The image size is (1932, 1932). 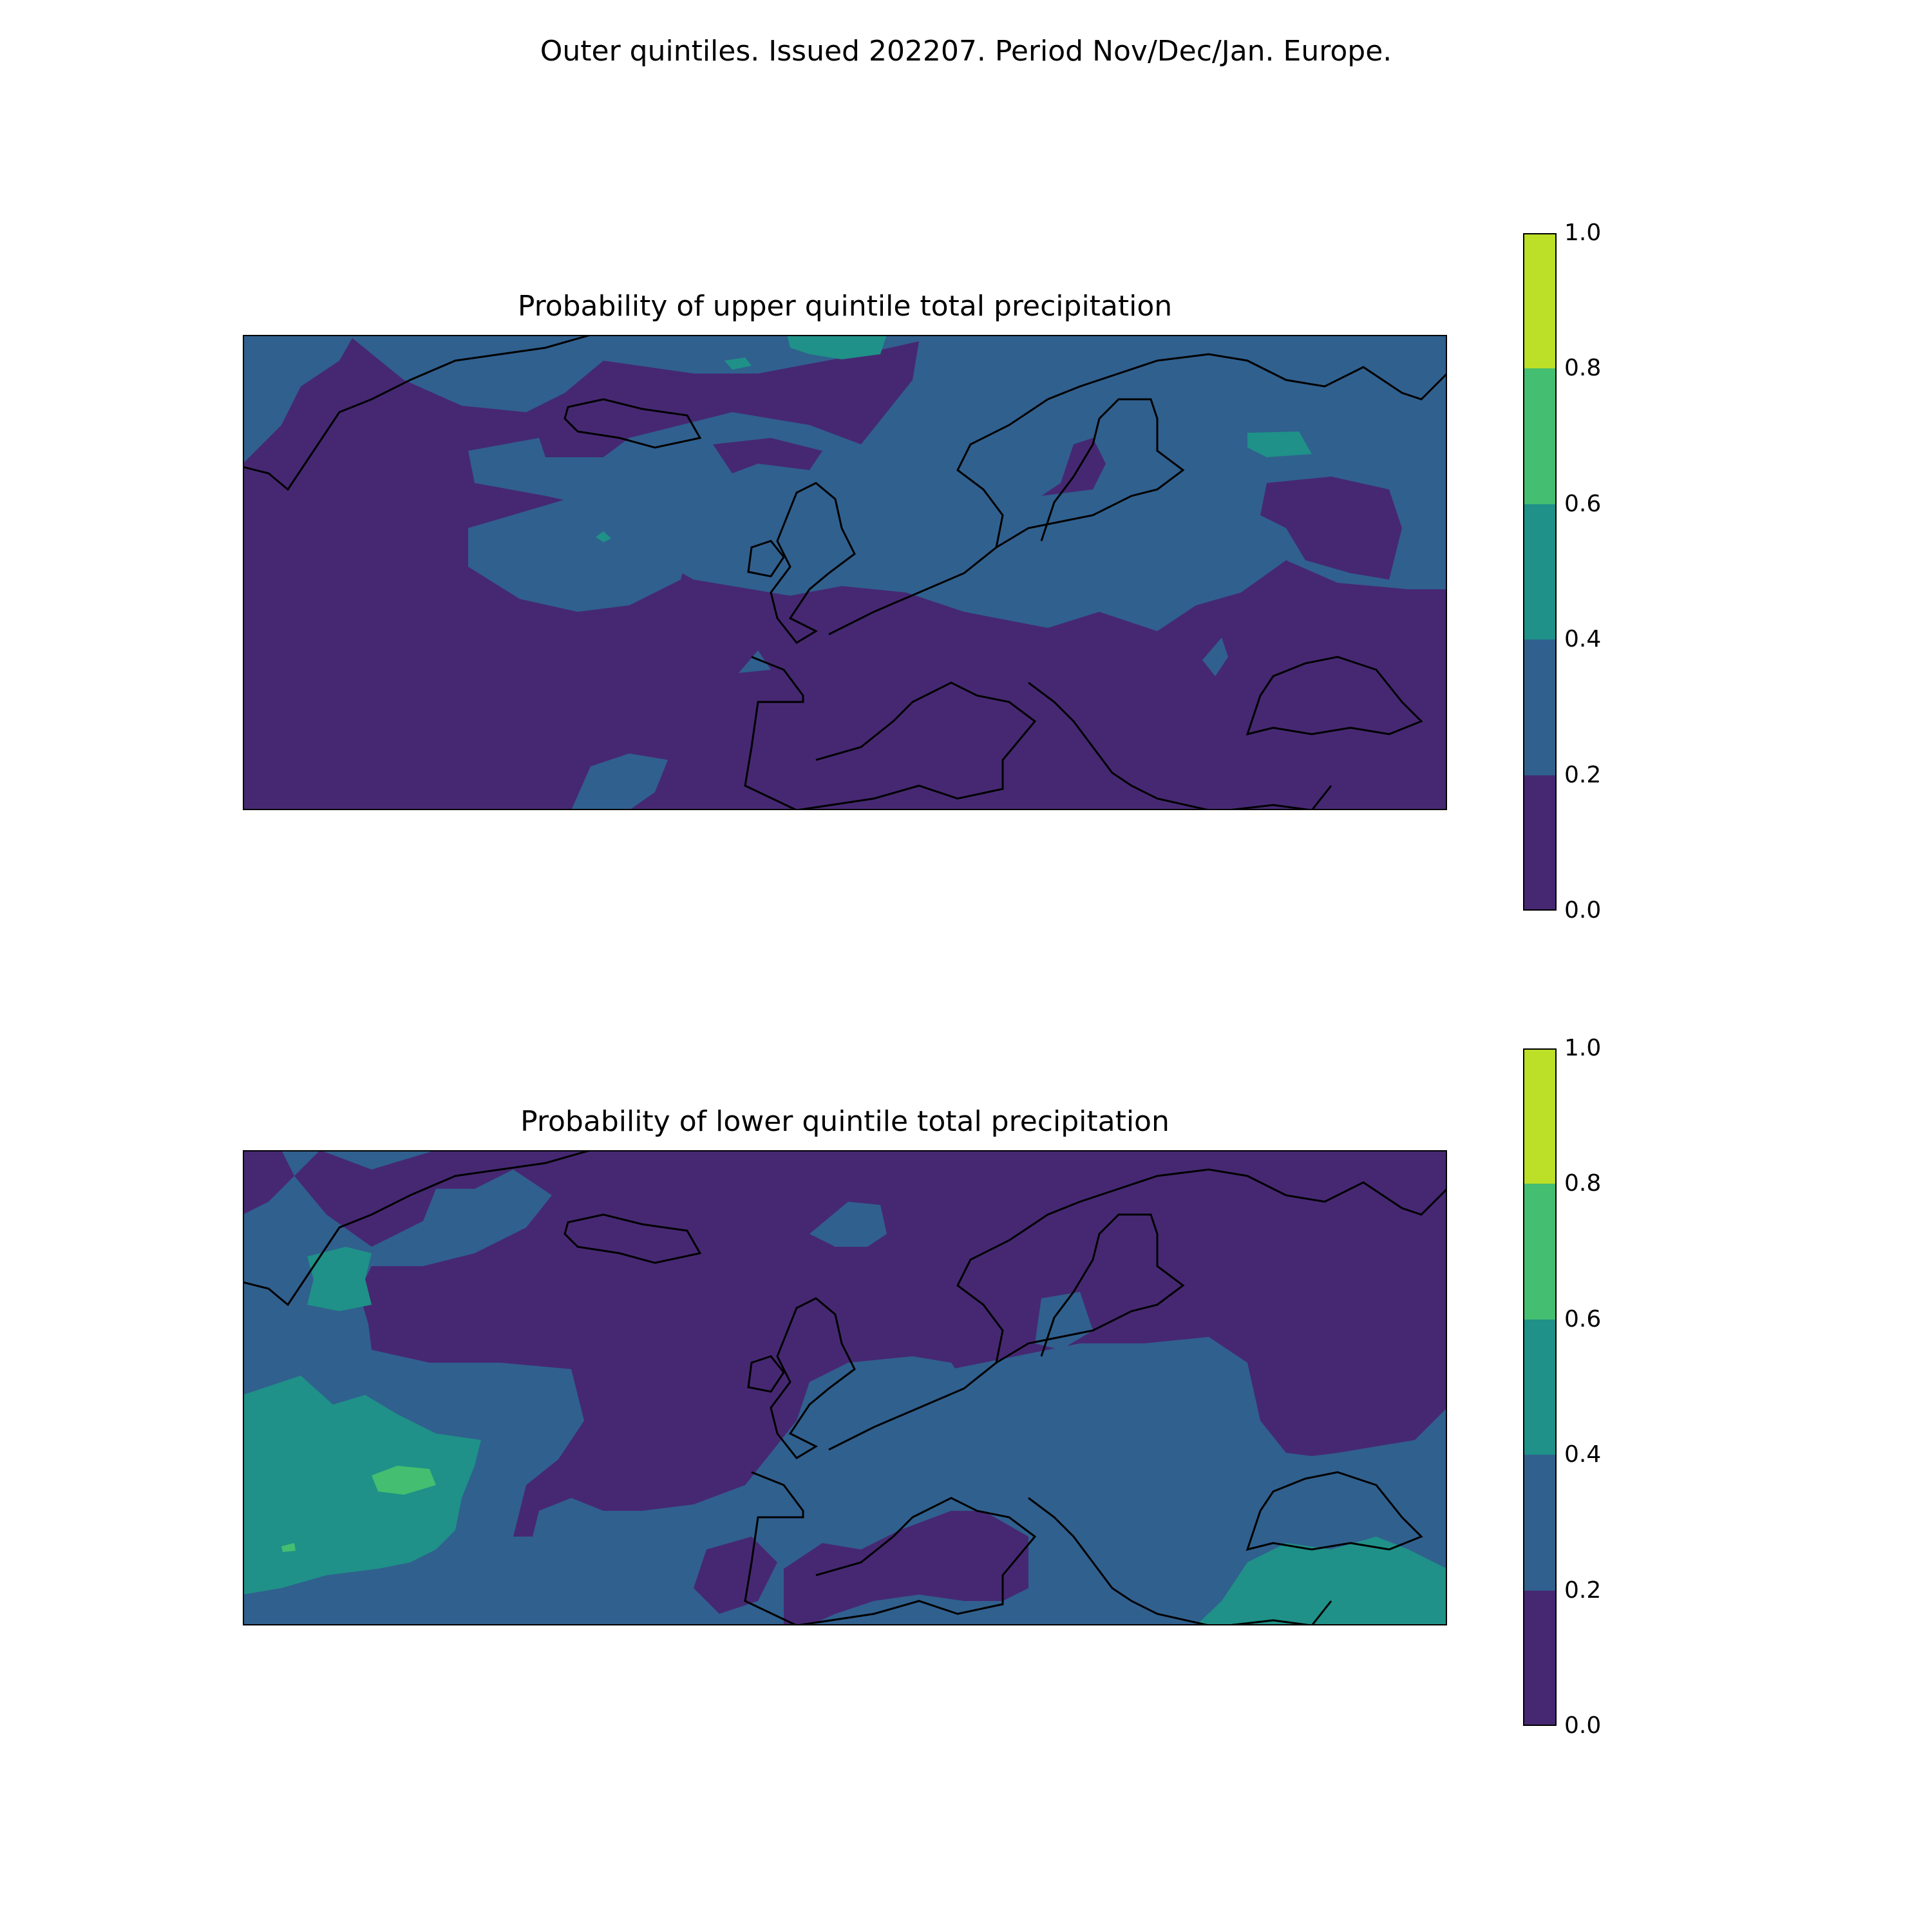 What do you see at coordinates (1279, 444) in the screenshot?
I see `upper-region-russia-patch` at bounding box center [1279, 444].